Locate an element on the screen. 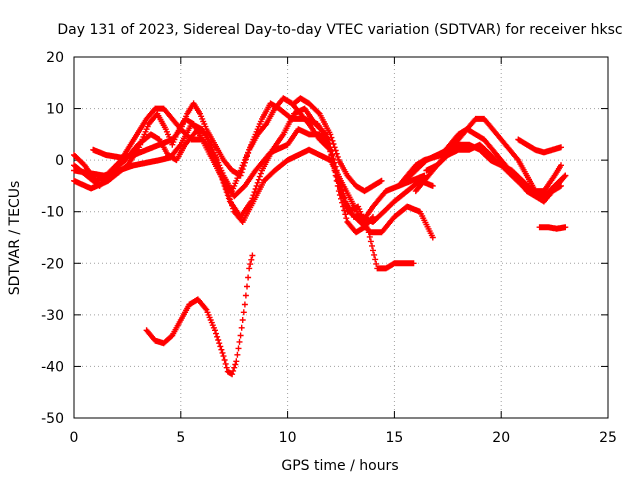  y-tick-label: 0 is located at coordinates (59, 161).